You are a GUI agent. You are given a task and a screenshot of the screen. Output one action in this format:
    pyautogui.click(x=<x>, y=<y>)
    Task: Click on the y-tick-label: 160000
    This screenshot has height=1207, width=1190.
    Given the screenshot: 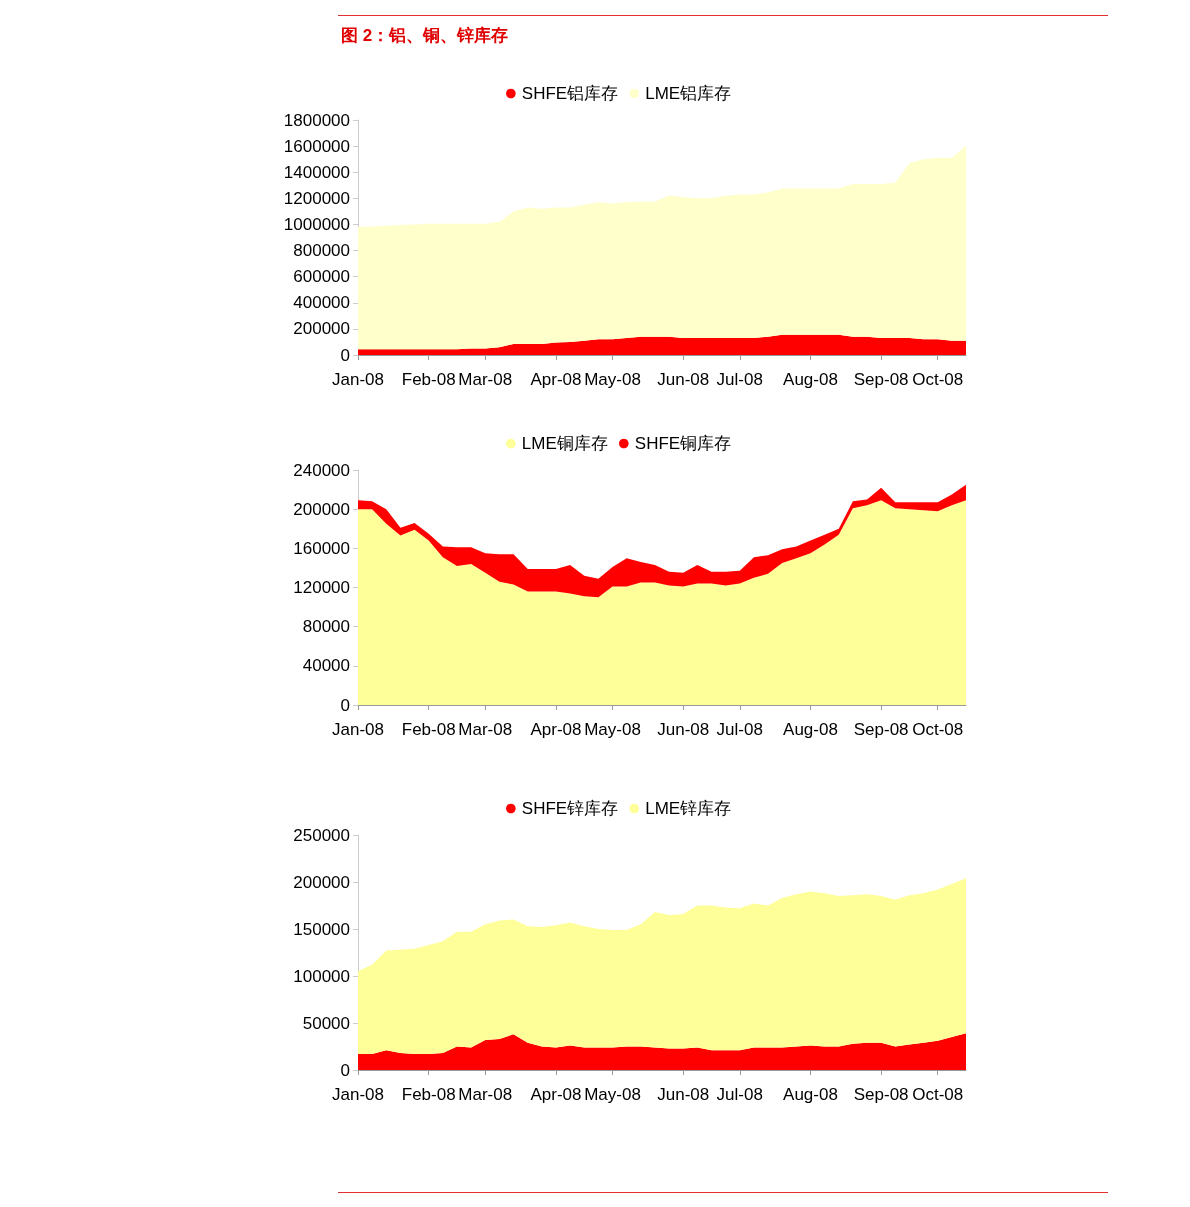 What is the action you would take?
    pyautogui.click(x=321, y=548)
    